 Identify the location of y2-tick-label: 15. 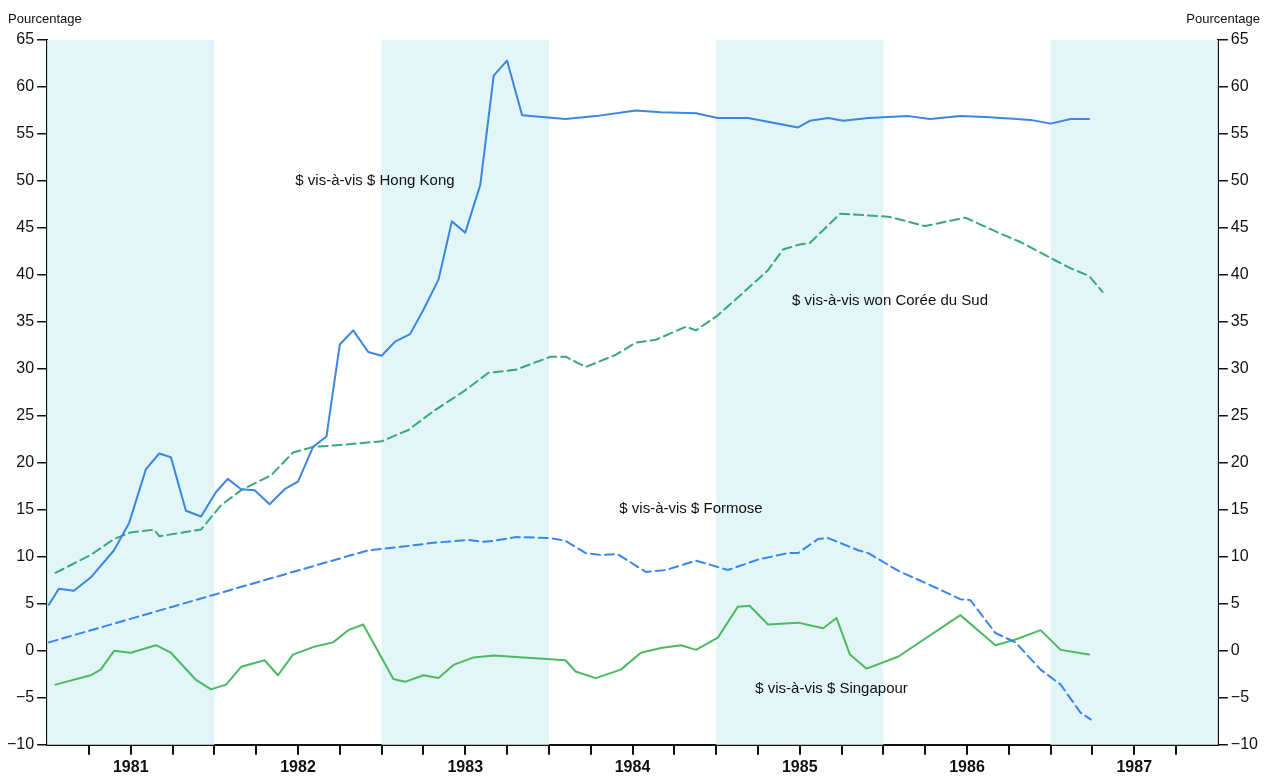
(1239, 509).